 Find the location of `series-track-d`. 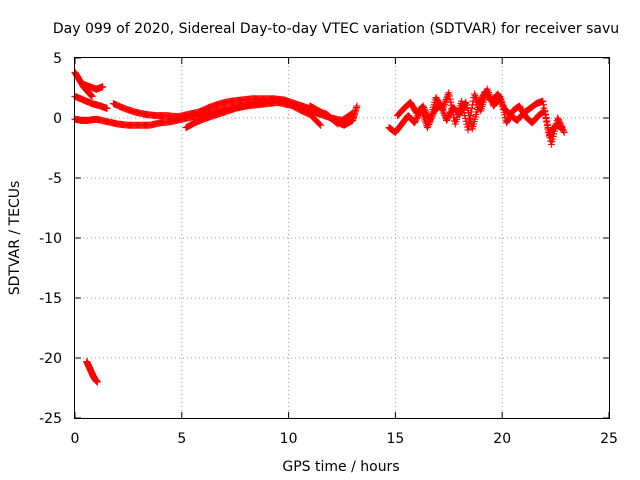

series-track-d is located at coordinates (91, 102).